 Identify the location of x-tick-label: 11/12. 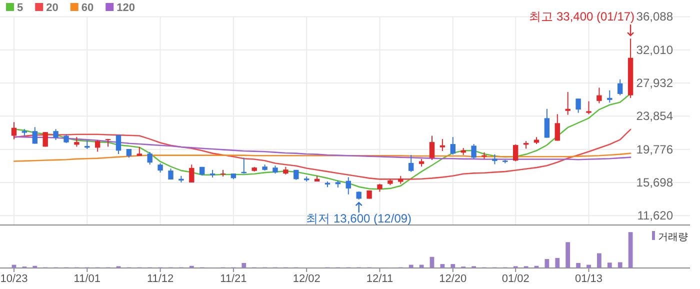
(160, 279).